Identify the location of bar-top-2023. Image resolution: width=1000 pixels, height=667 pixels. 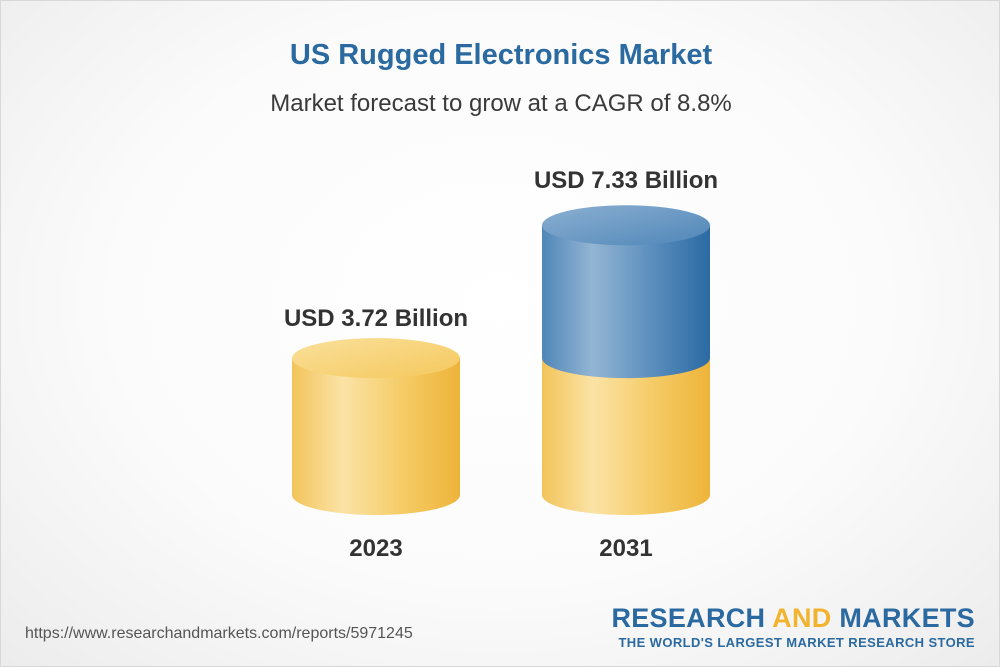
(376, 358).